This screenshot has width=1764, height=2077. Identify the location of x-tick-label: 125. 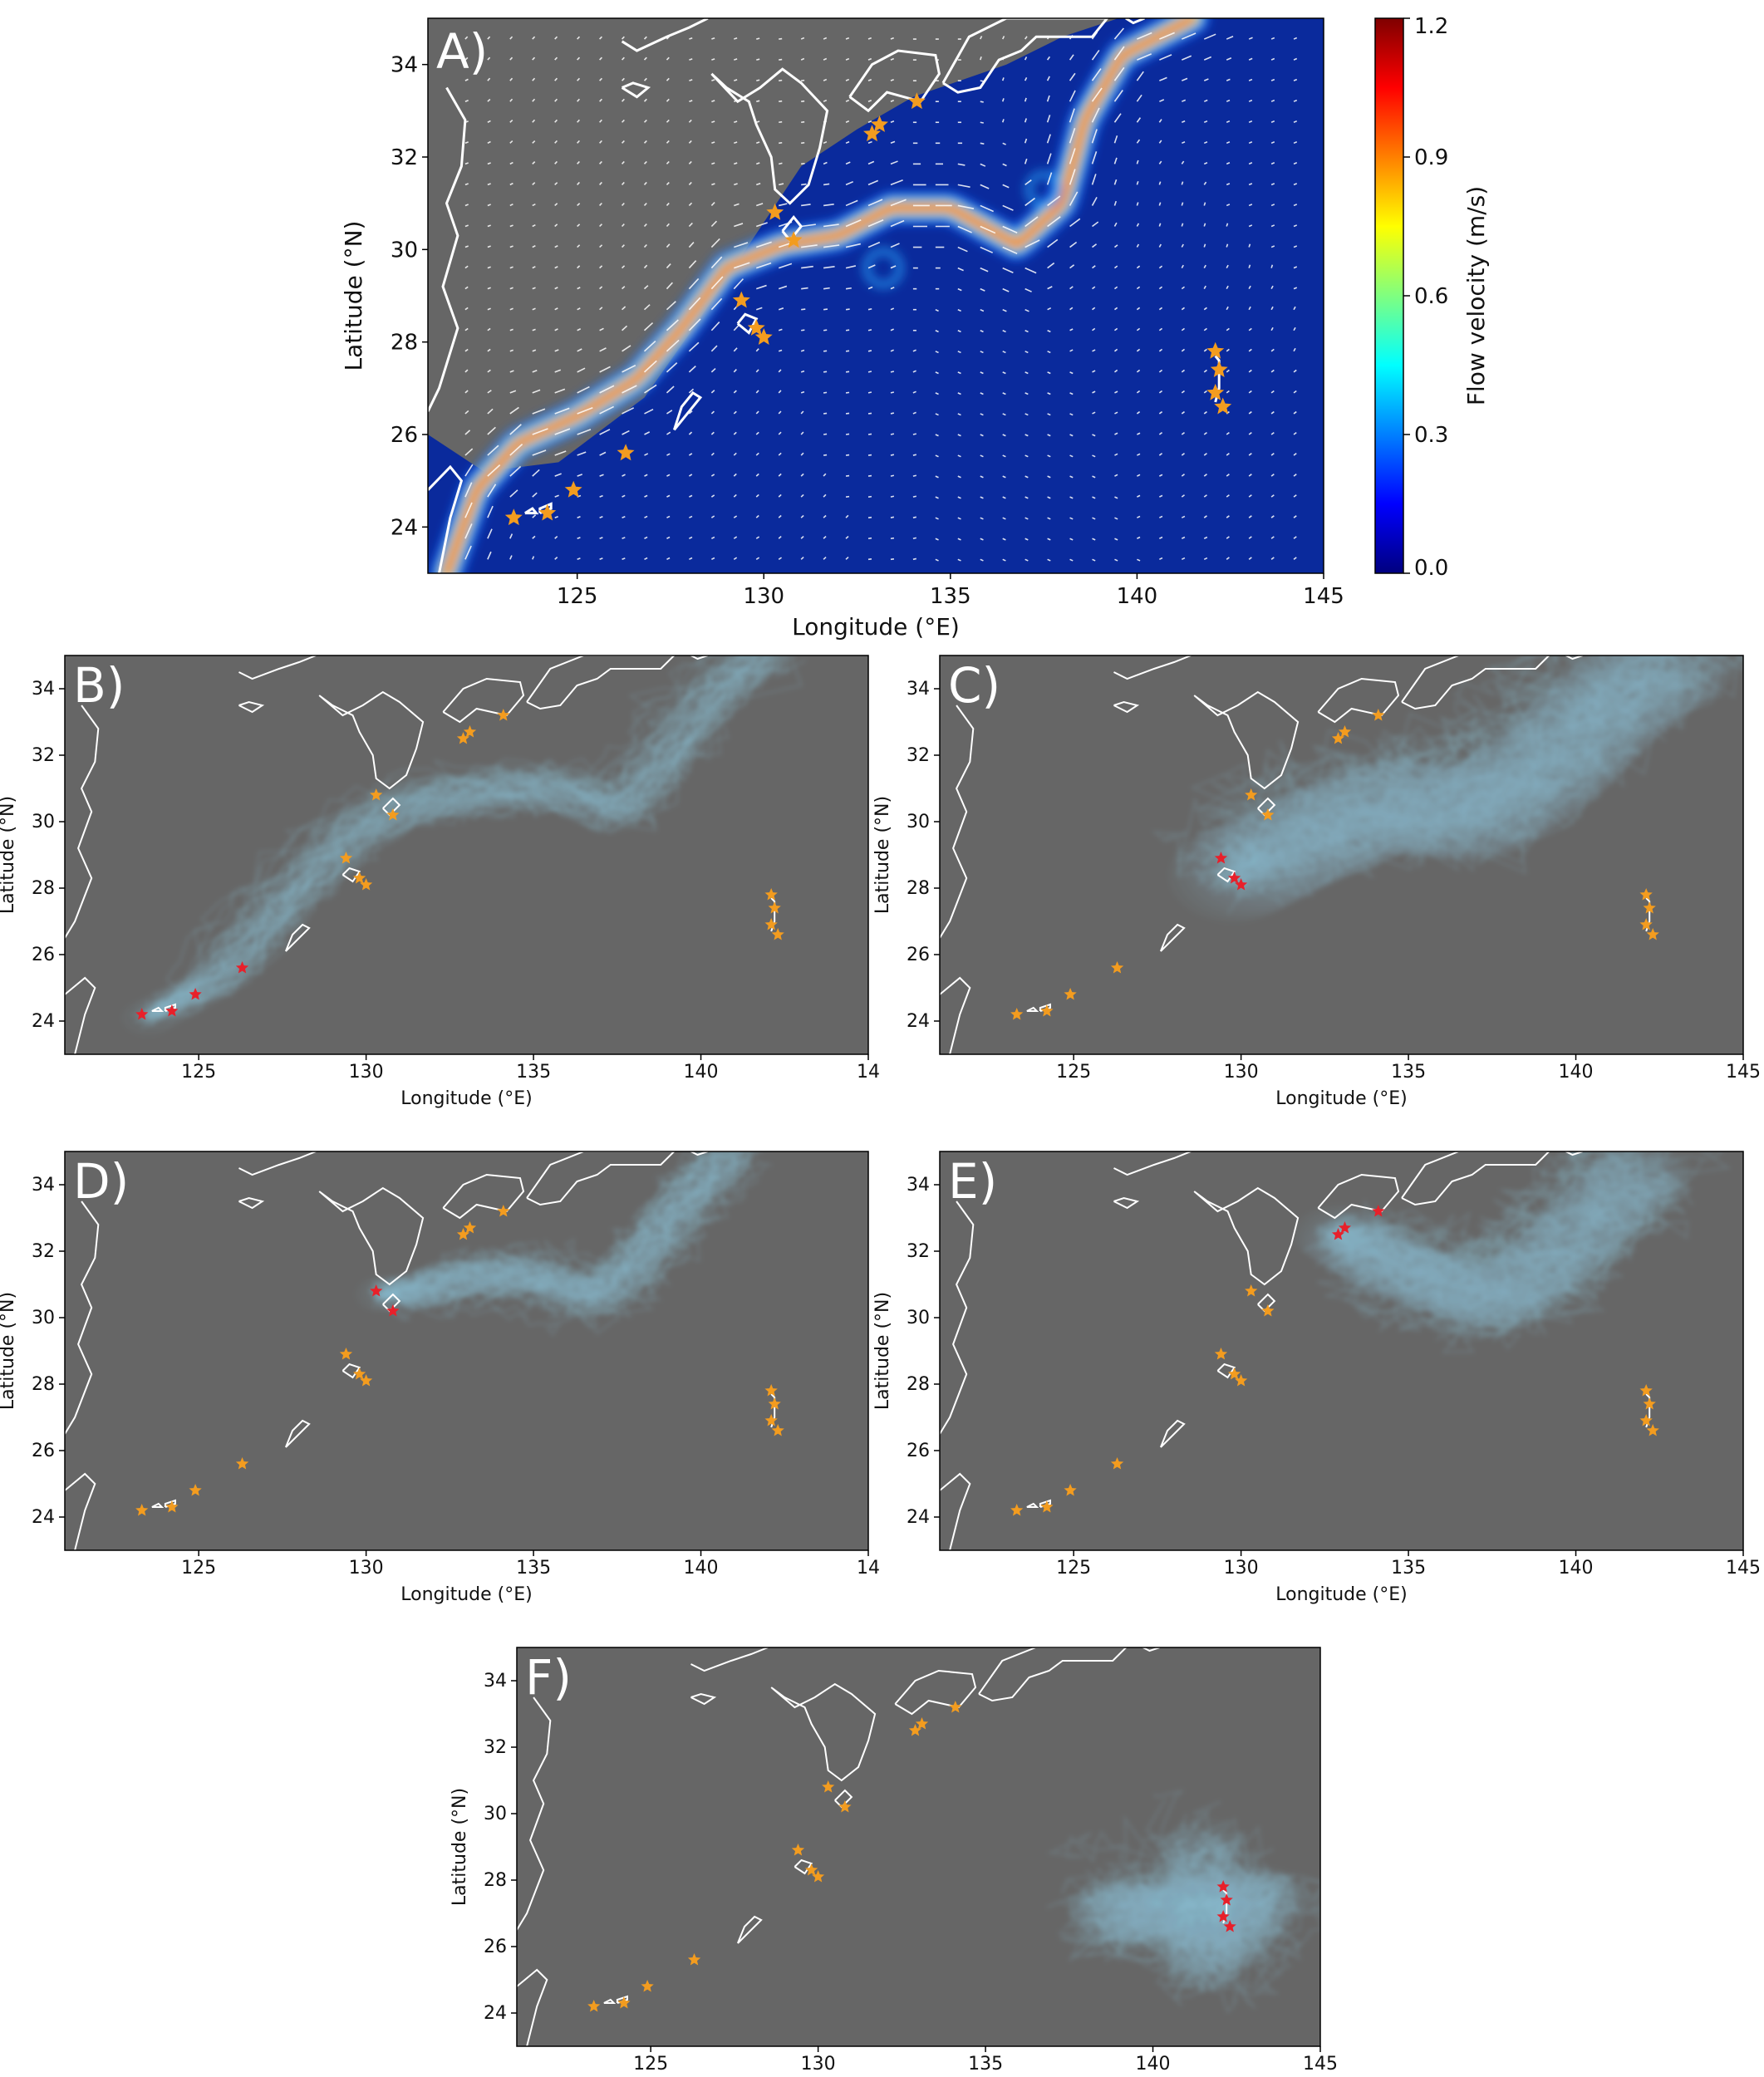
(1073, 1568).